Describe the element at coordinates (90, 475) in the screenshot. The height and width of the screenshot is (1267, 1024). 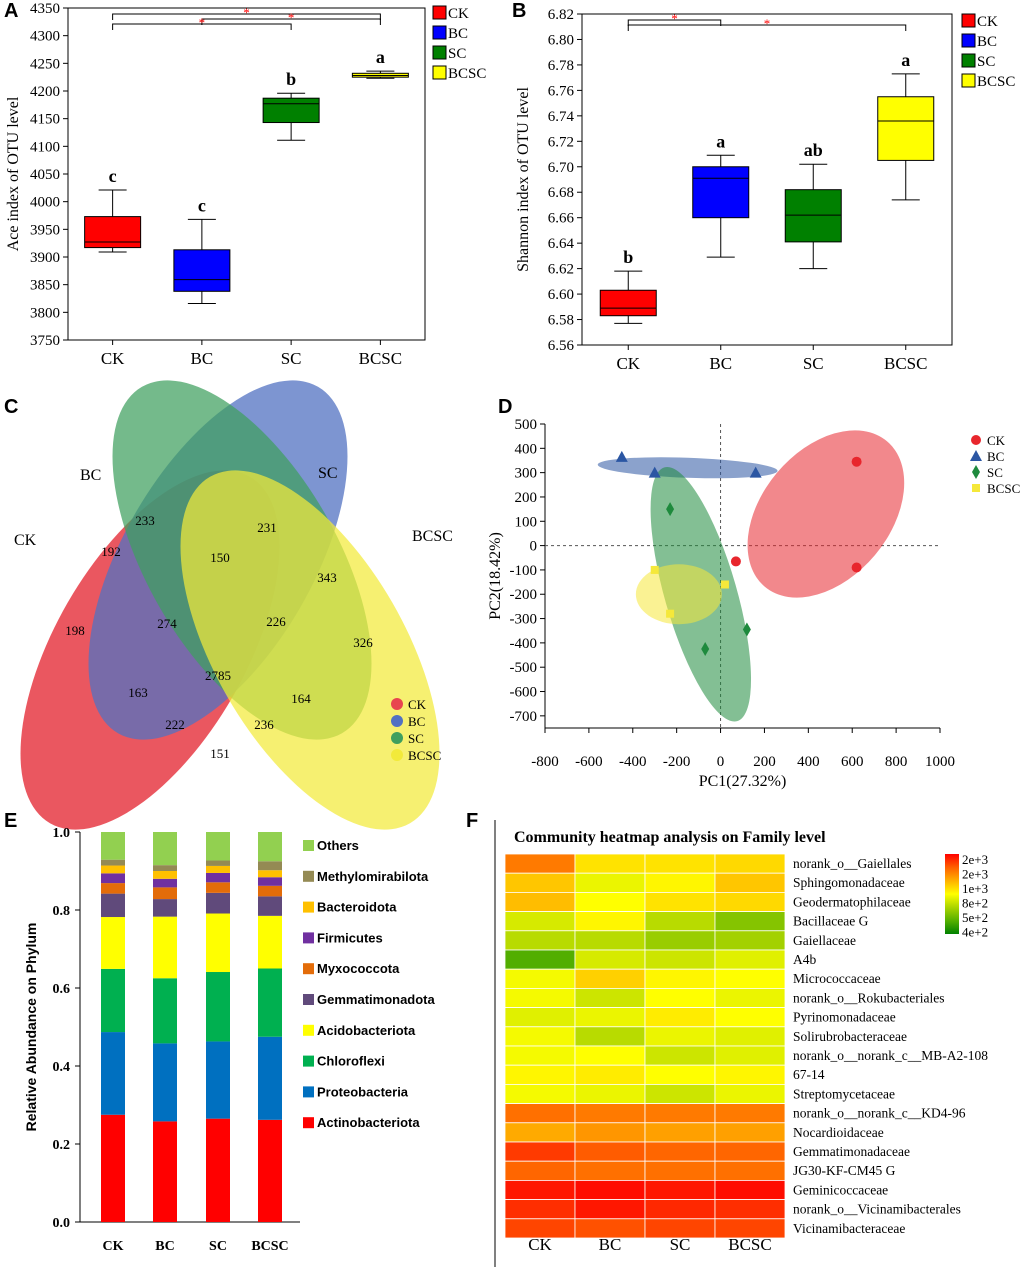
I see `venn-set-label: BC` at that location.